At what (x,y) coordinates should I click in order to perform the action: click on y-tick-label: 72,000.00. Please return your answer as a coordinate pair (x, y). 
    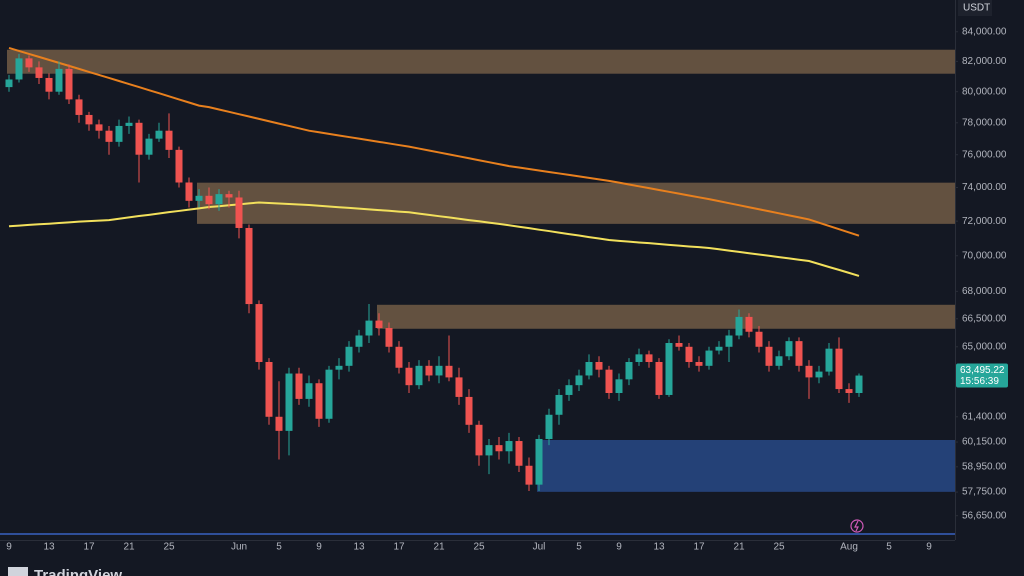
    Looking at the image, I should click on (984, 221).